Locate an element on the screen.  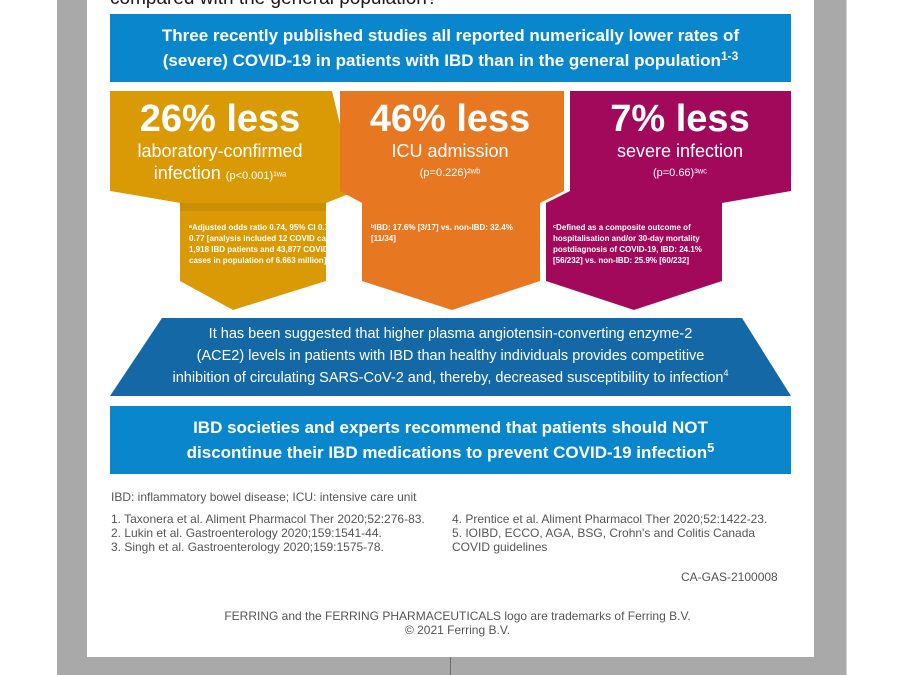
stat-1-pvalue: (p<0.001)¹ʷᵃ is located at coordinates (256, 176).